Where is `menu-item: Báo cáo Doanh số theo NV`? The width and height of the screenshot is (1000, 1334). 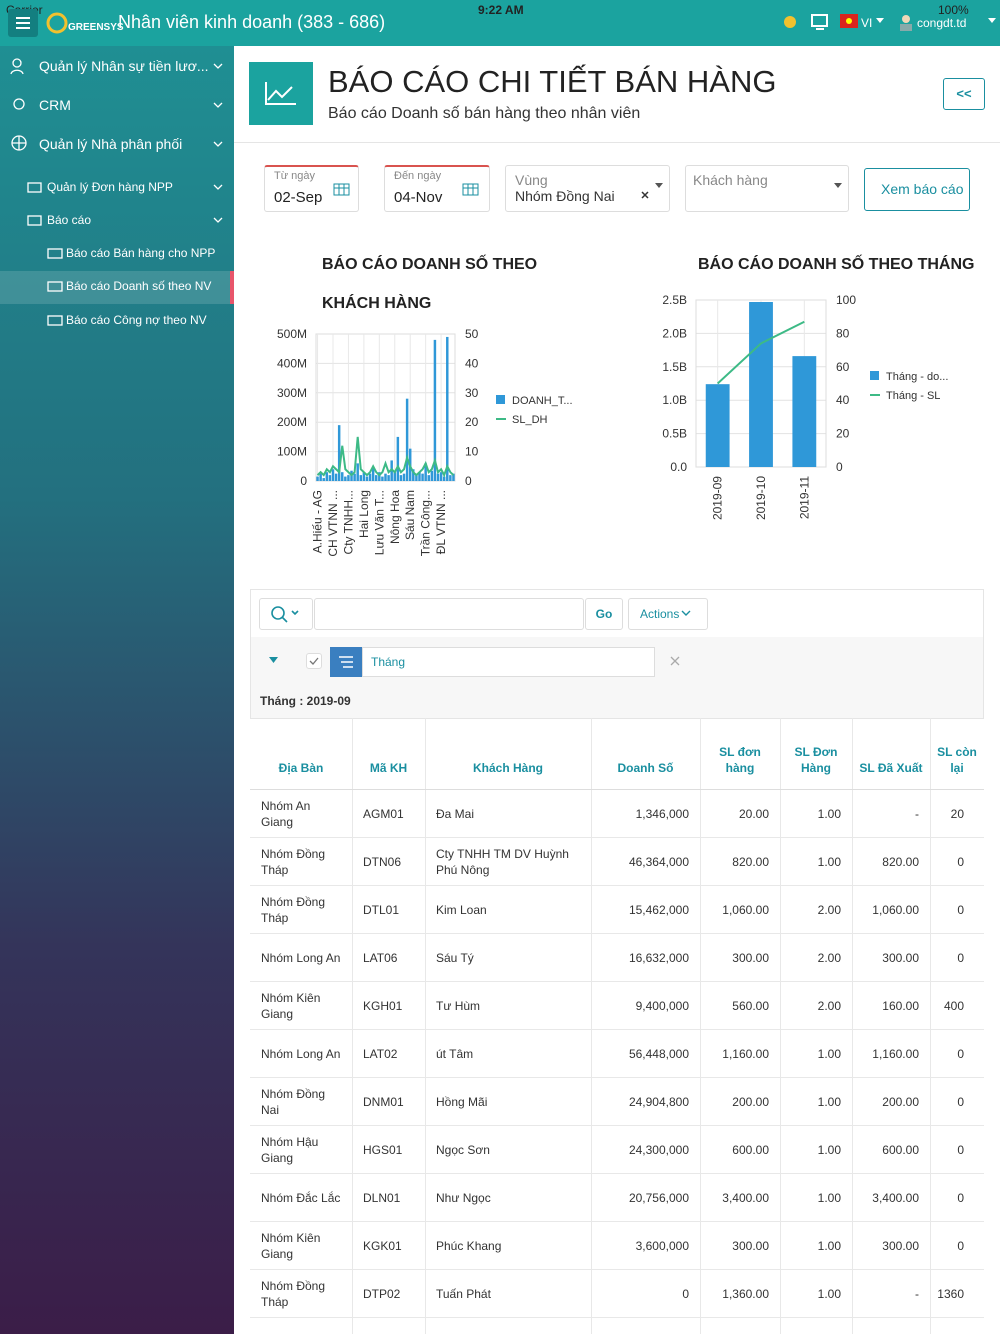
menu-item: Báo cáo Doanh số theo NV is located at coordinates (139, 286).